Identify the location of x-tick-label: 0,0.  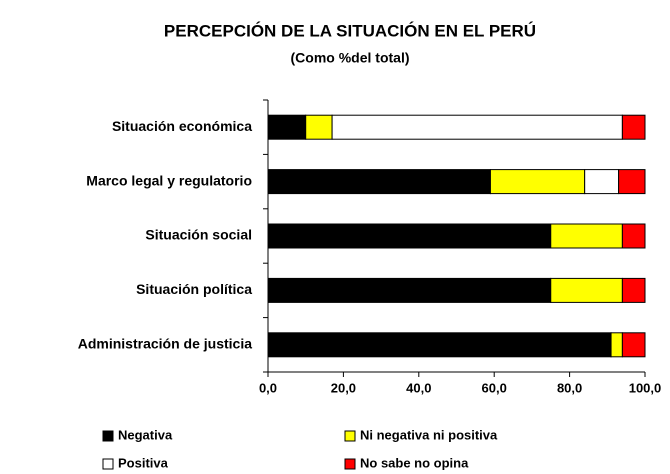
(268, 387).